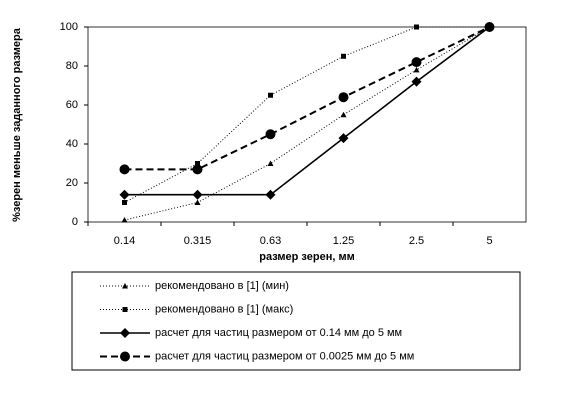  Describe the element at coordinates (224, 309) in the screenshot. I see `legend-label: рекомендовано в [1] (макс)` at that location.